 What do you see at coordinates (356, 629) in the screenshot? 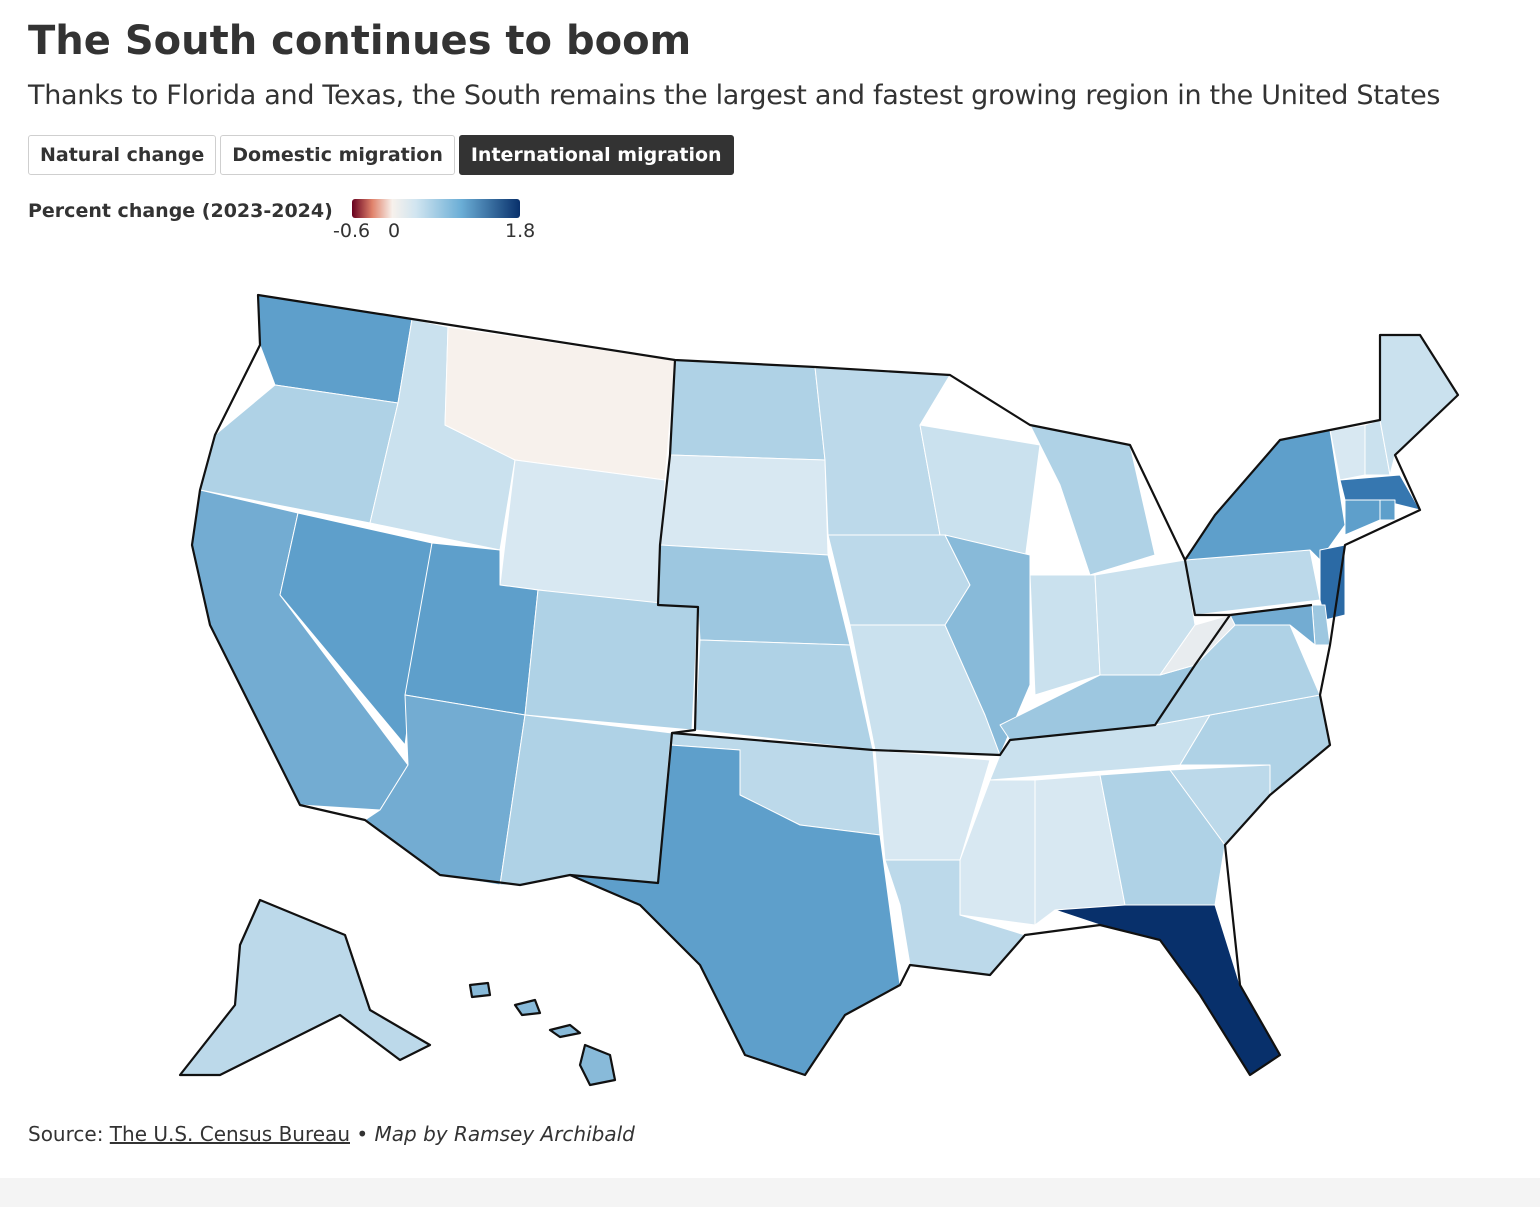
I see `state-nv` at bounding box center [356, 629].